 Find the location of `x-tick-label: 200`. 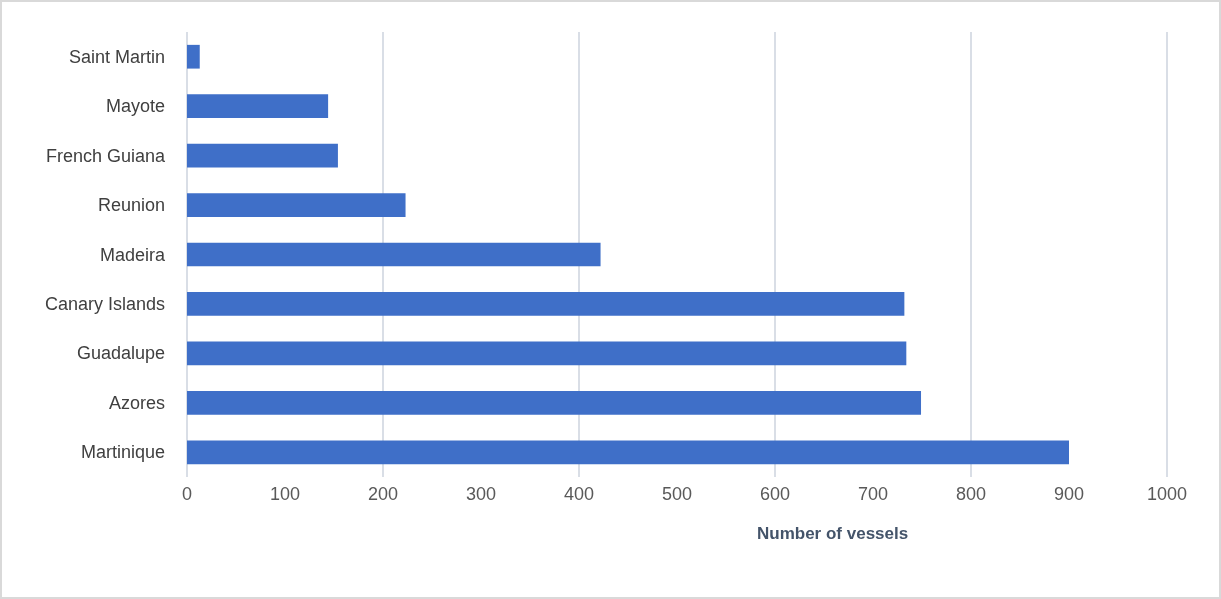

x-tick-label: 200 is located at coordinates (383, 494).